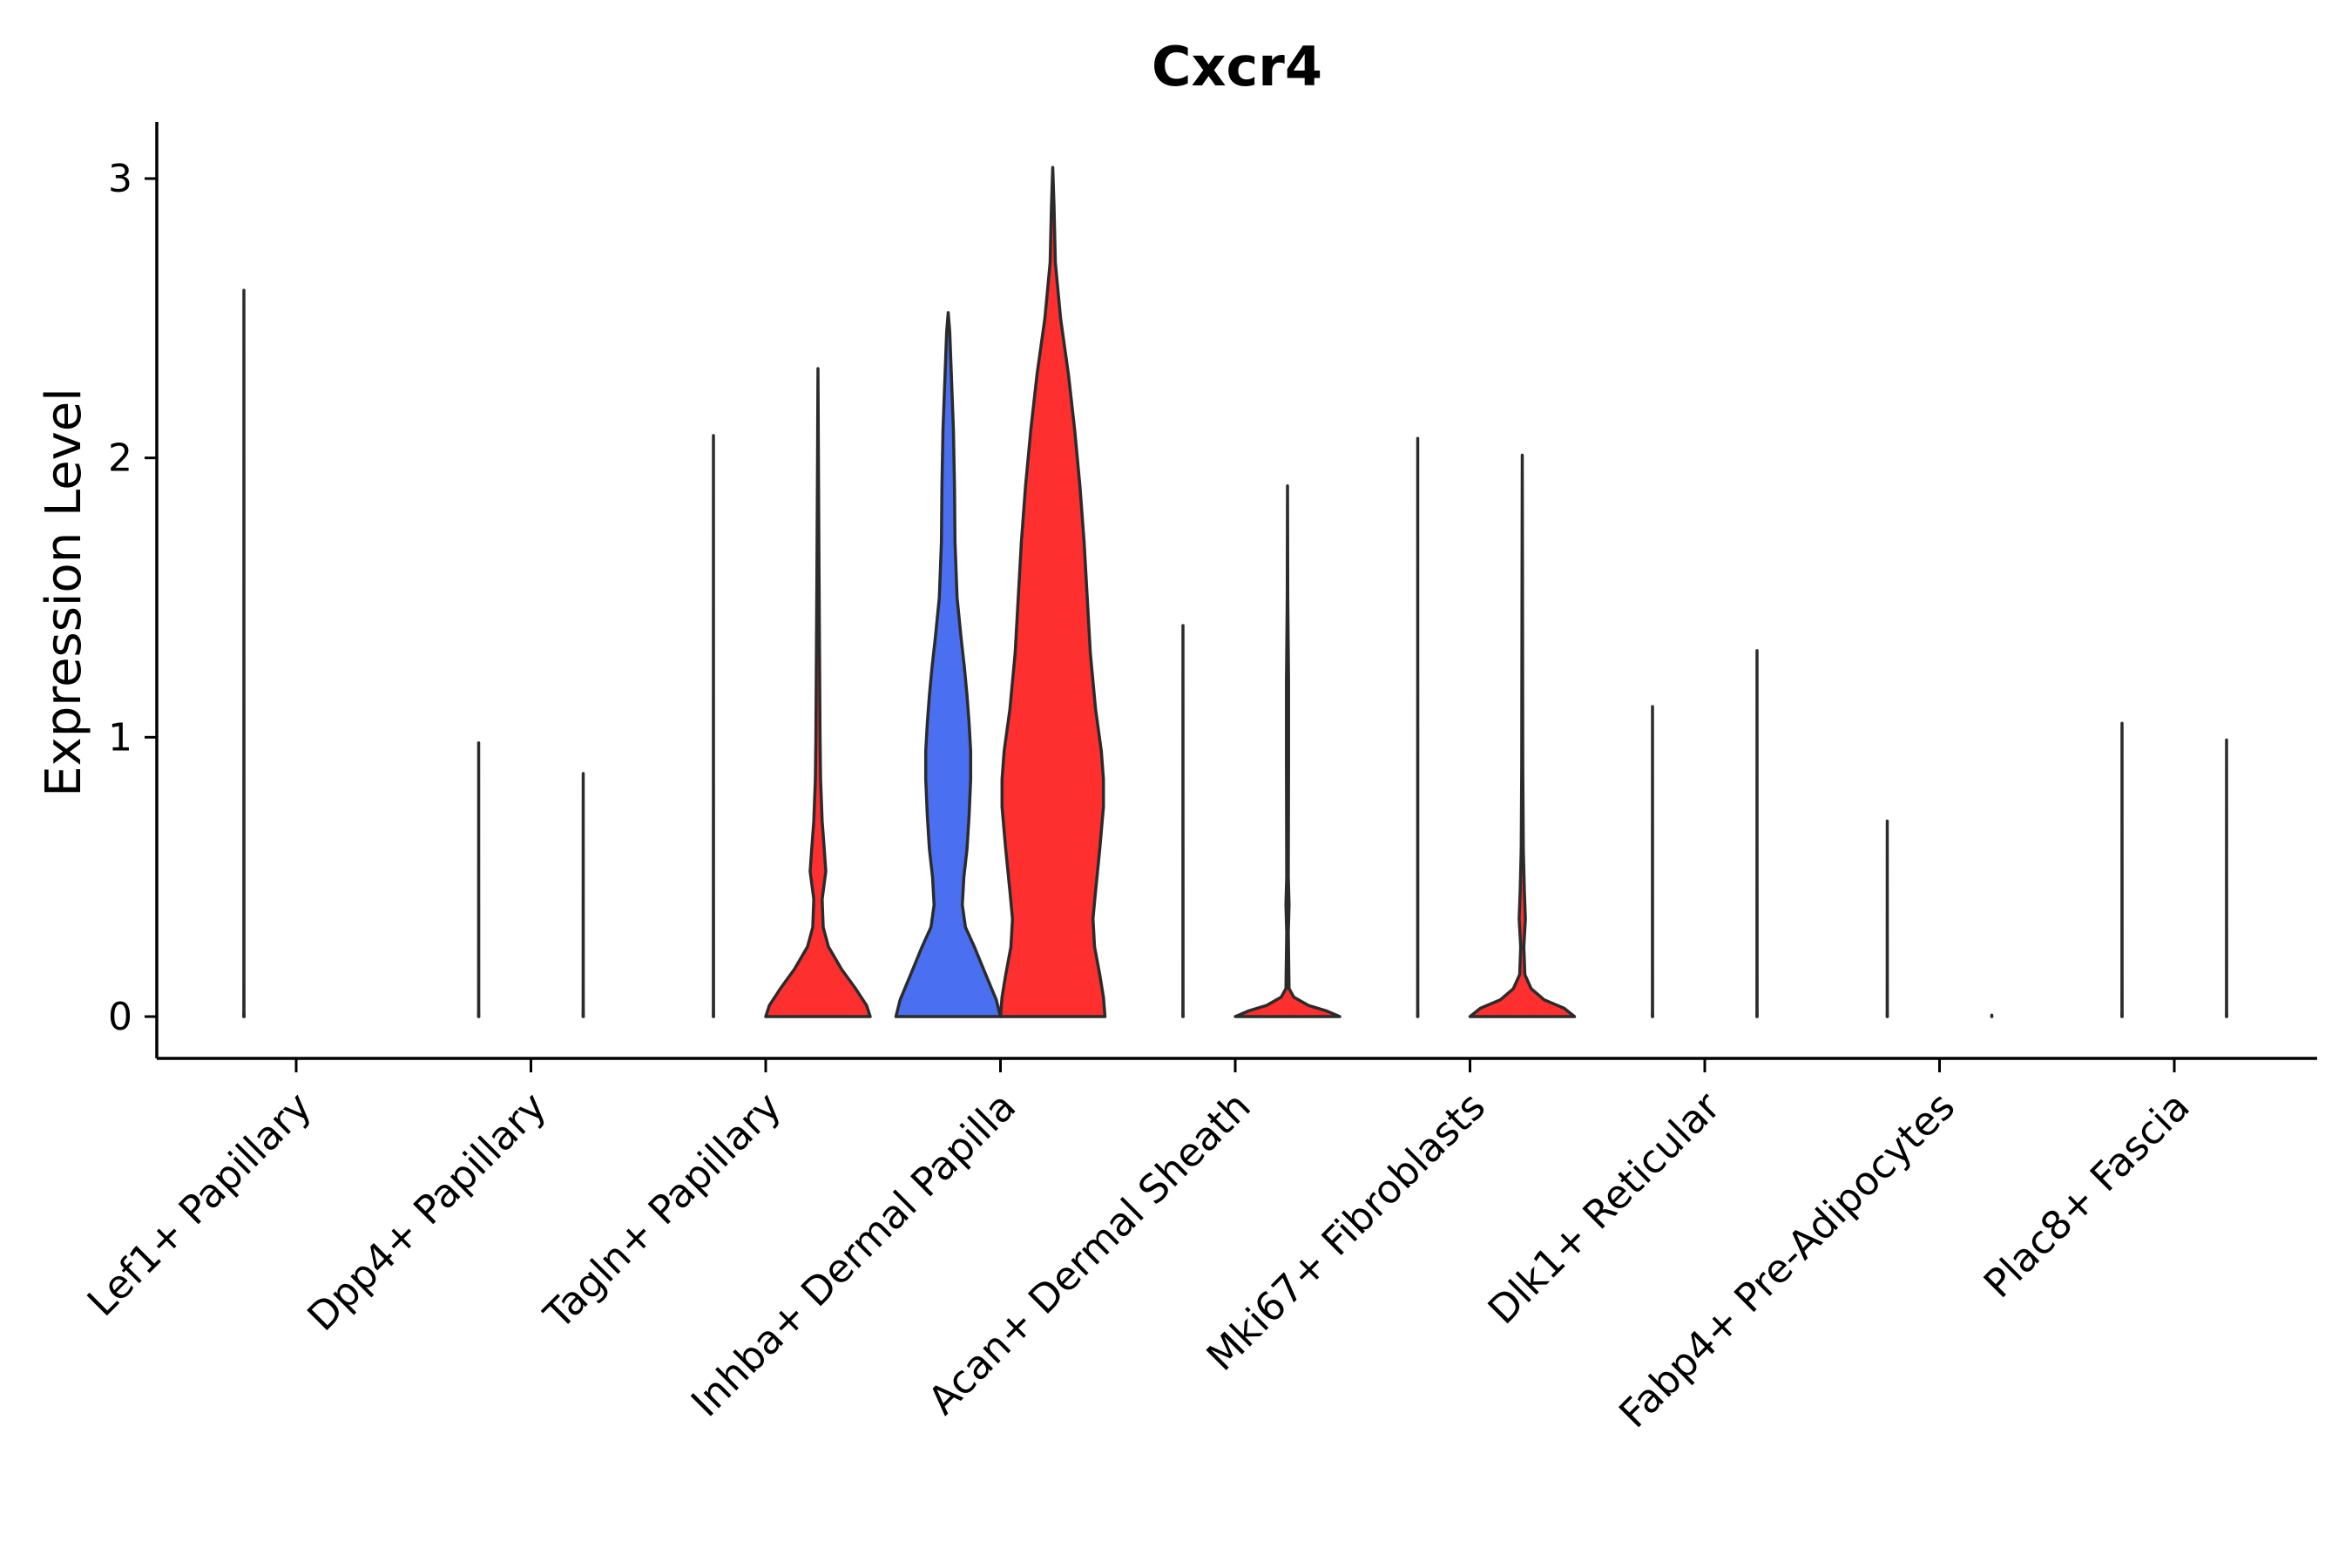 The height and width of the screenshot is (1568, 2352). I want to click on x-tick-label-1: Dpp4+ Papillary, so click(426, 1211).